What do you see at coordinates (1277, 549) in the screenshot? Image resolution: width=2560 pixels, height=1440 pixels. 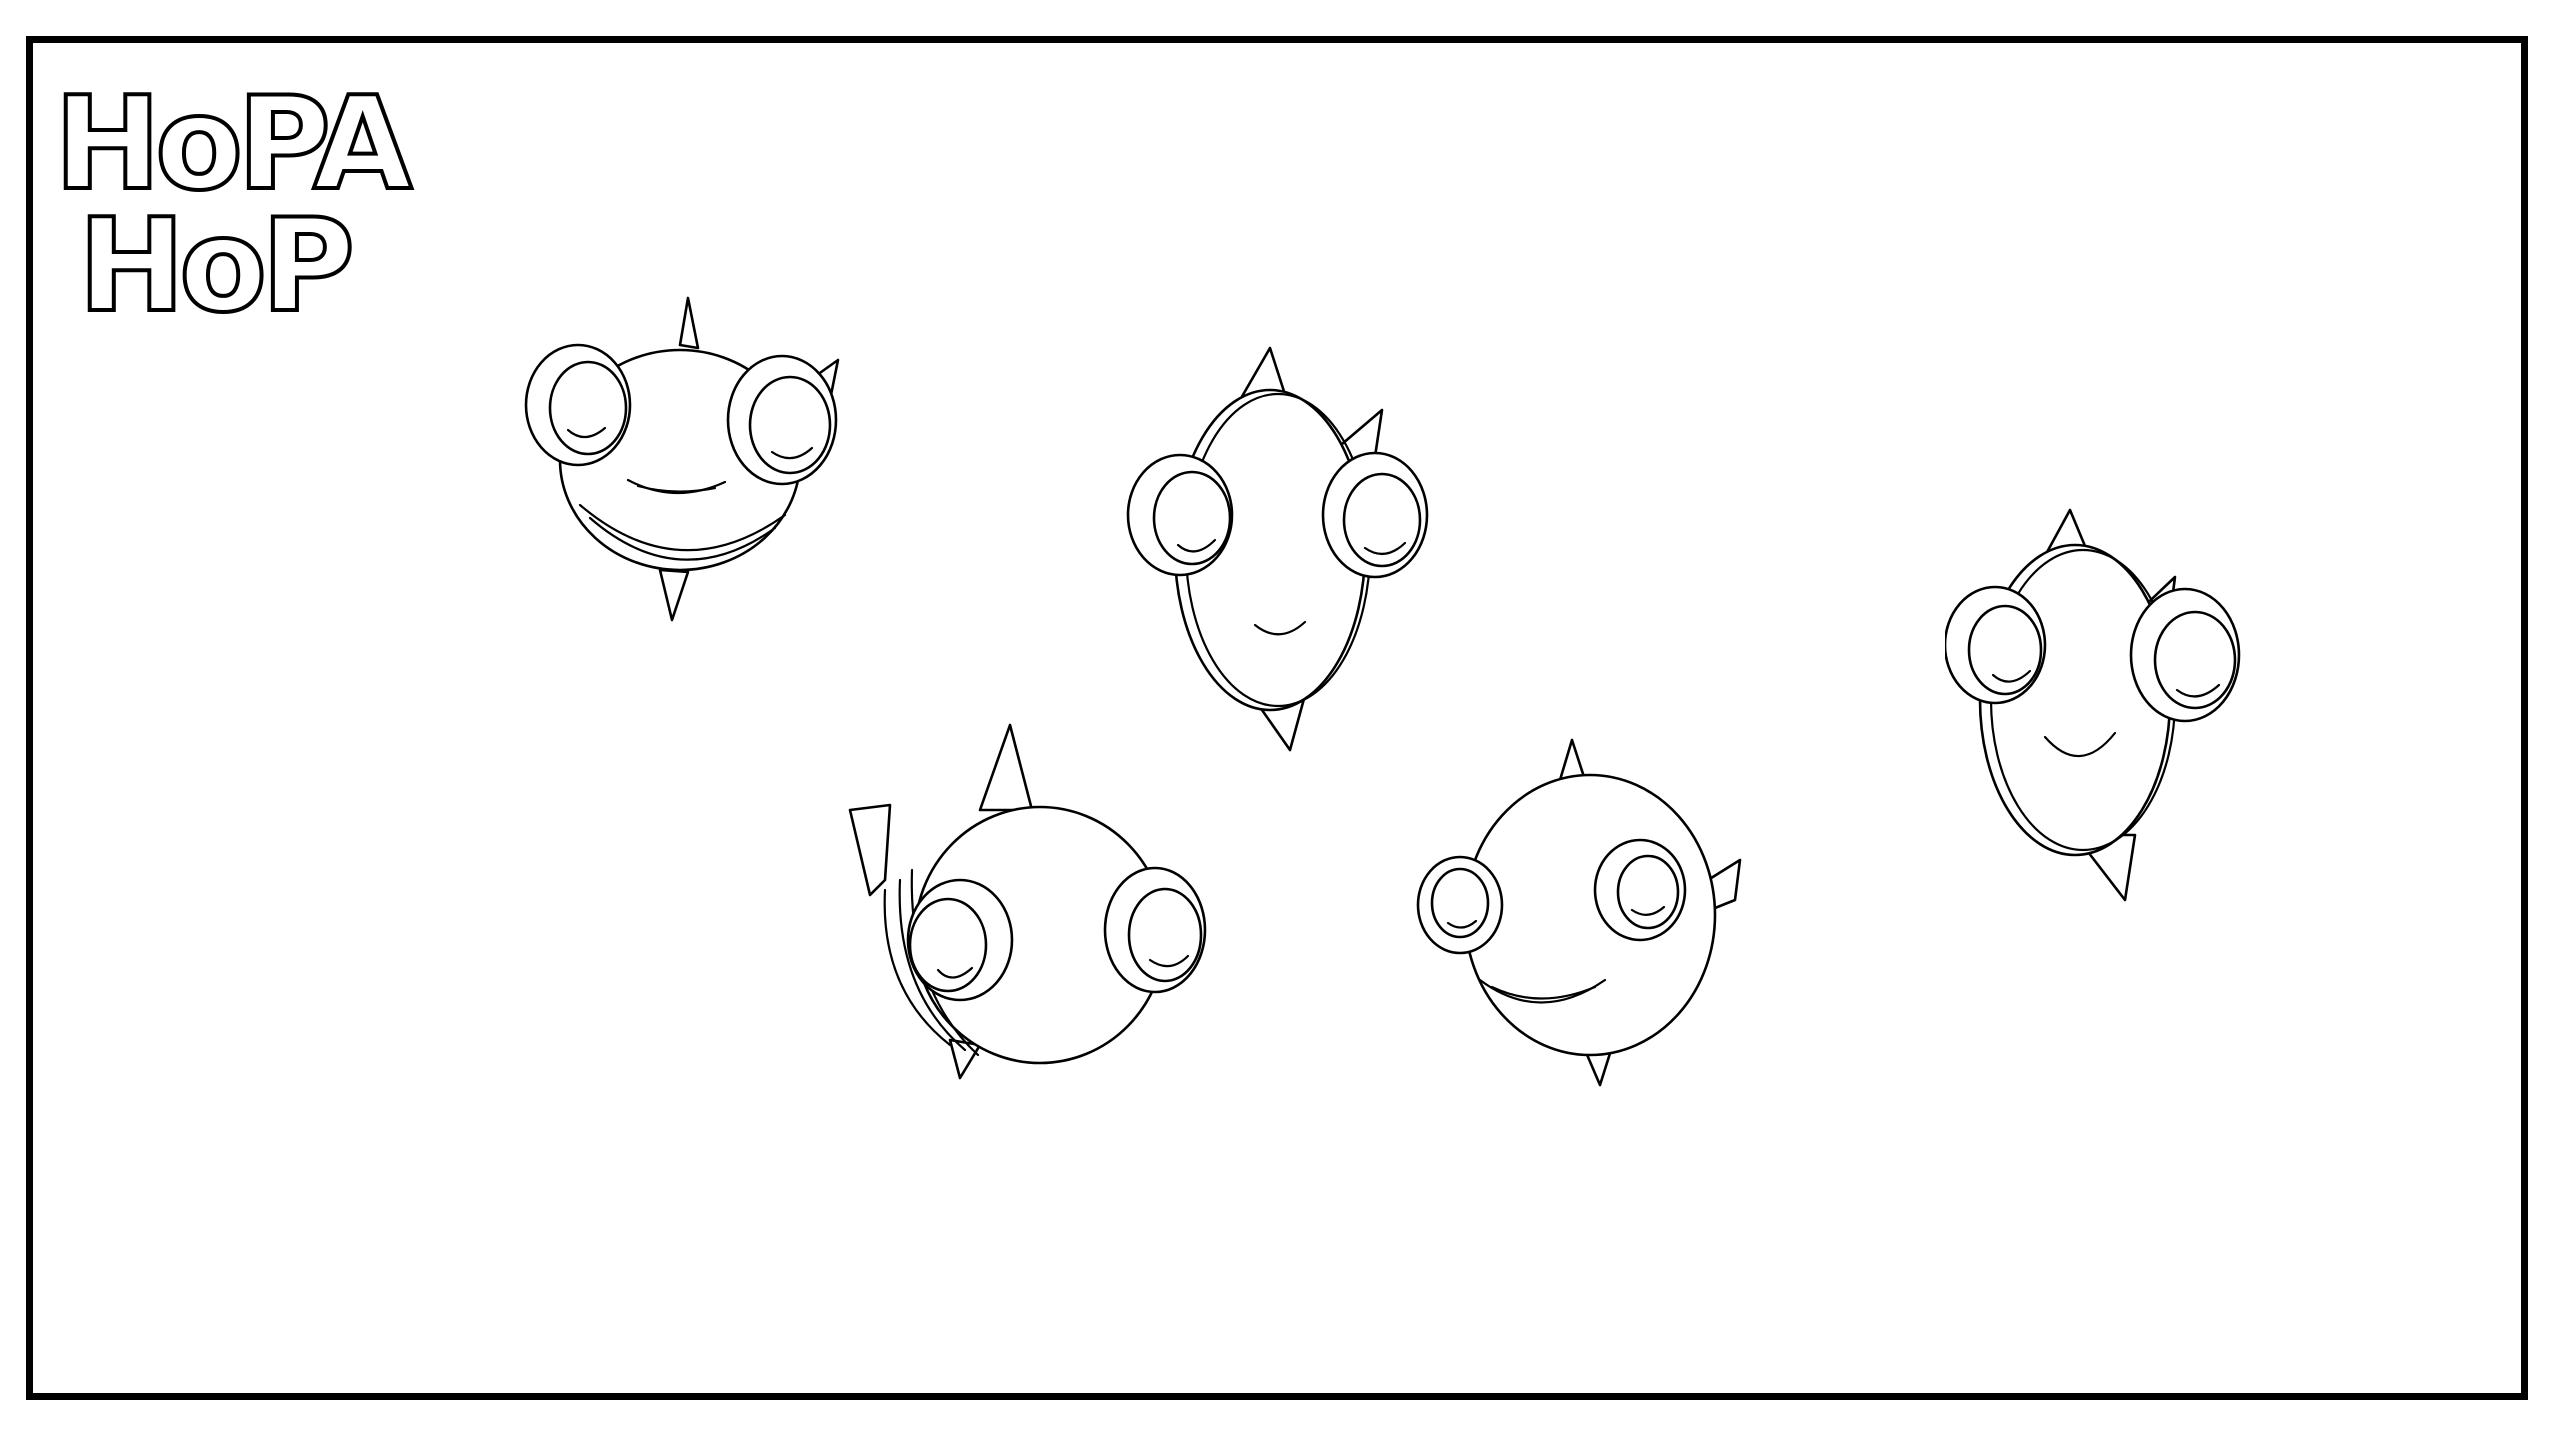 I see `fish-top-center` at bounding box center [1277, 549].